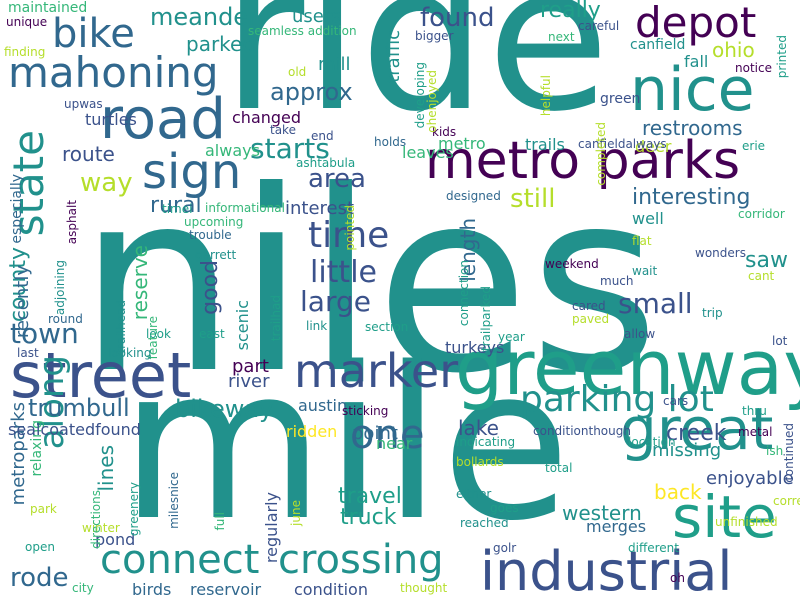  Describe the element at coordinates (582, 431) in the screenshot. I see `cloud-word: conditionthough` at that location.